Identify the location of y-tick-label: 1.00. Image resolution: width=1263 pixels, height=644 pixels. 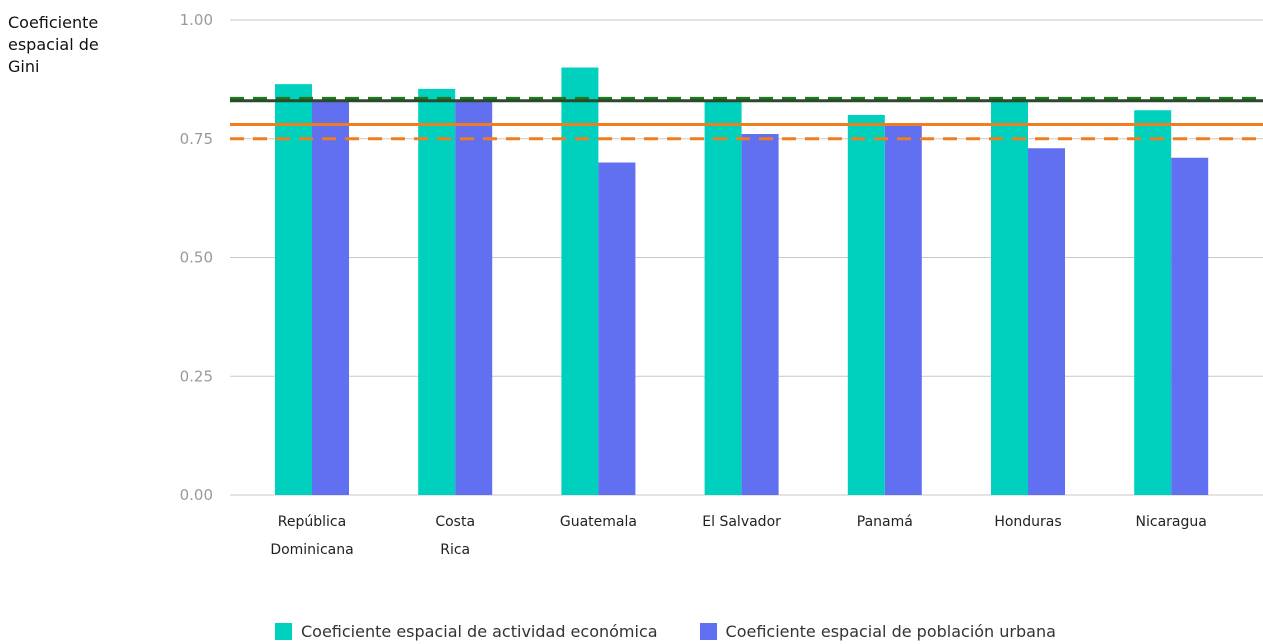
(196, 20).